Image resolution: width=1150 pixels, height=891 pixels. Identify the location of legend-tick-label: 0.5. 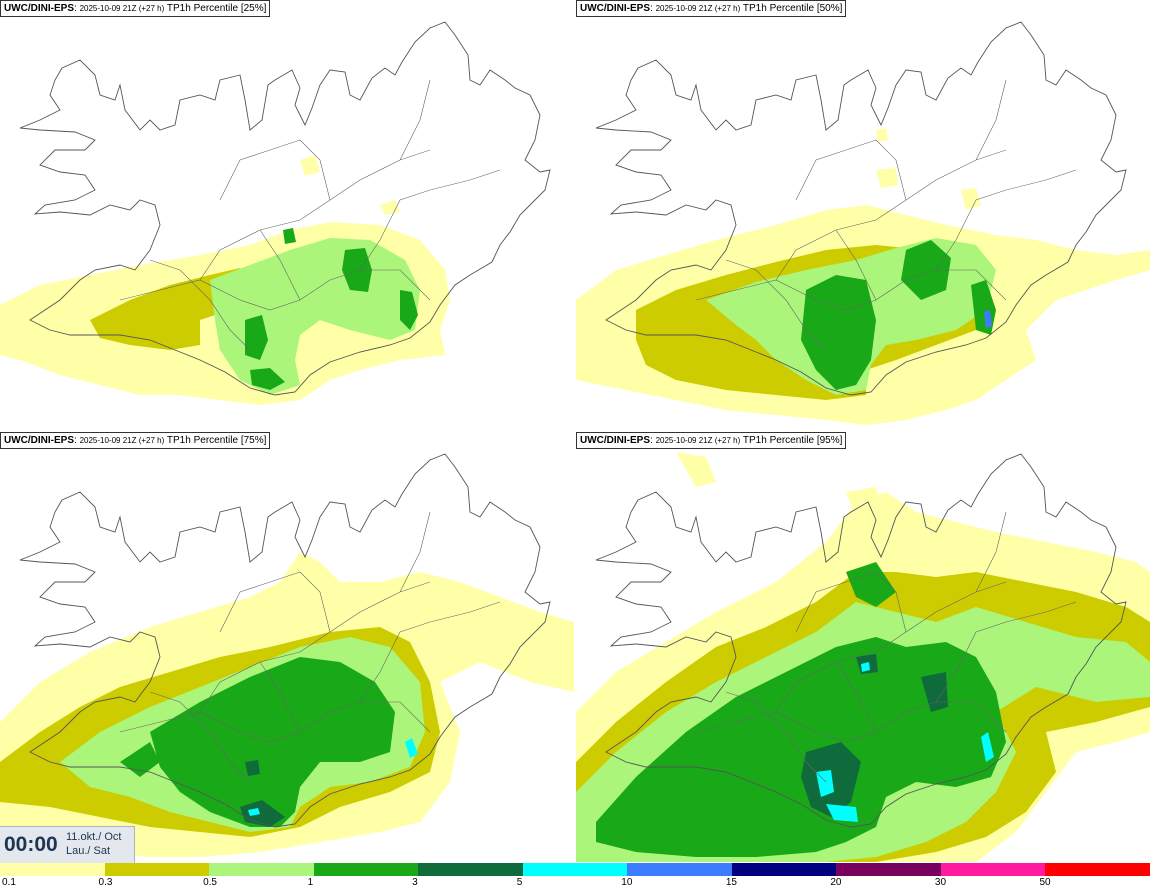
(210, 882).